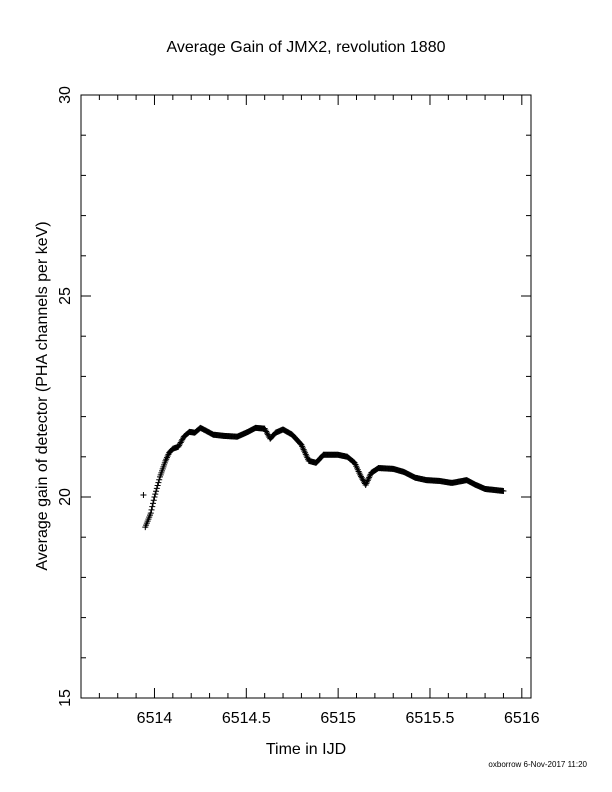 The width and height of the screenshot is (612, 792). What do you see at coordinates (246, 718) in the screenshot?
I see `x-tick-label: 6514.5` at bounding box center [246, 718].